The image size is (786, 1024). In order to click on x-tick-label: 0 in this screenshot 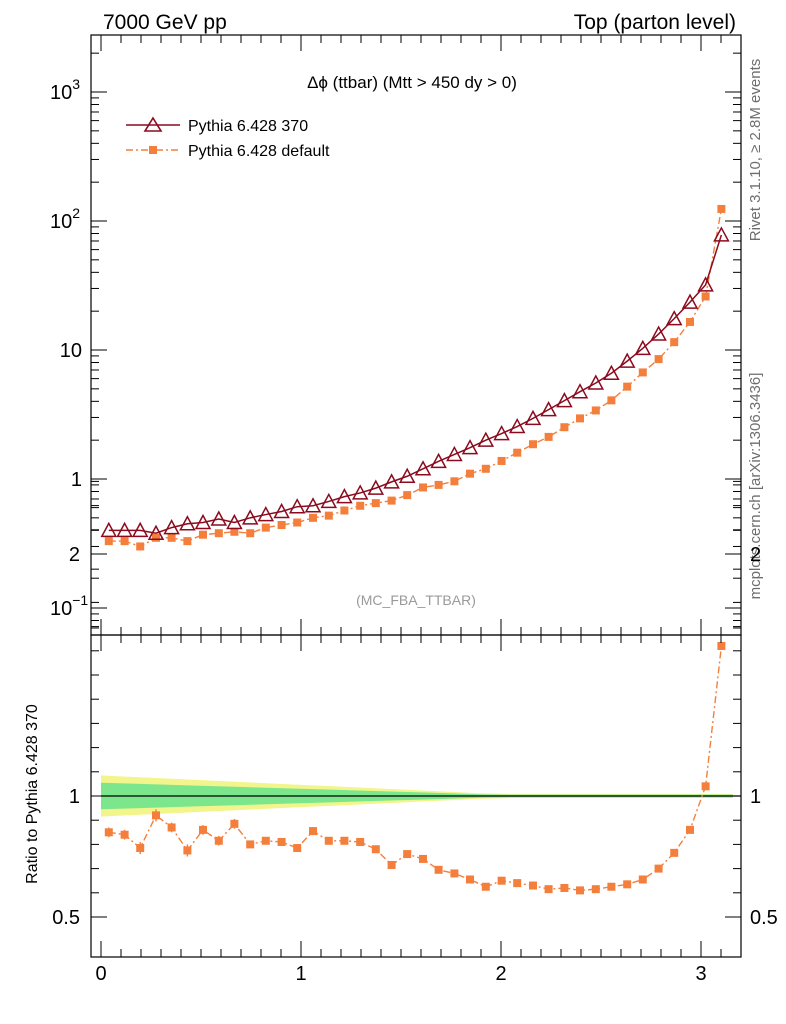, I will do `click(100, 974)`.